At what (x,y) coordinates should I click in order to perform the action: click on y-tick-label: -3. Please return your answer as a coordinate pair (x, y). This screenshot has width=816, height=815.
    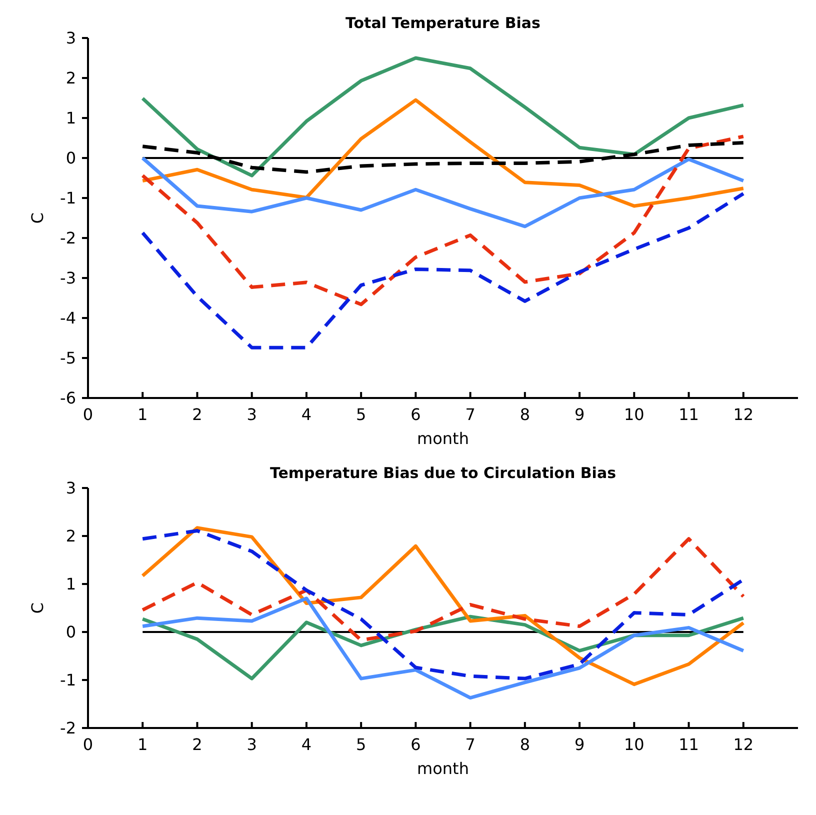
    Looking at the image, I should click on (68, 278).